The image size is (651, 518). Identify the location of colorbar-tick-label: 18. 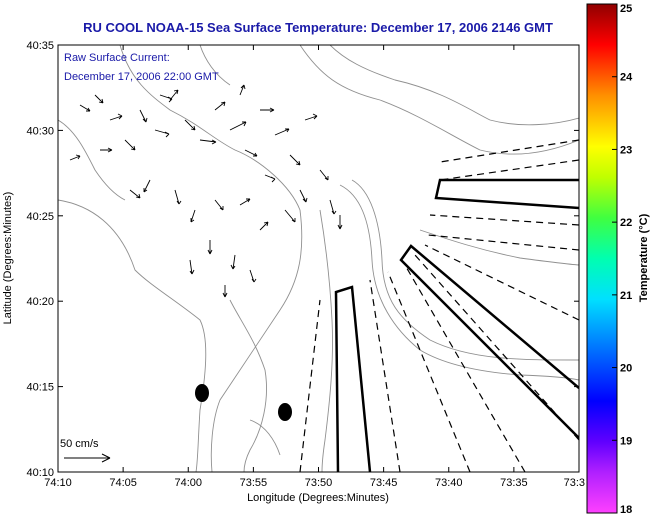
(626, 510).